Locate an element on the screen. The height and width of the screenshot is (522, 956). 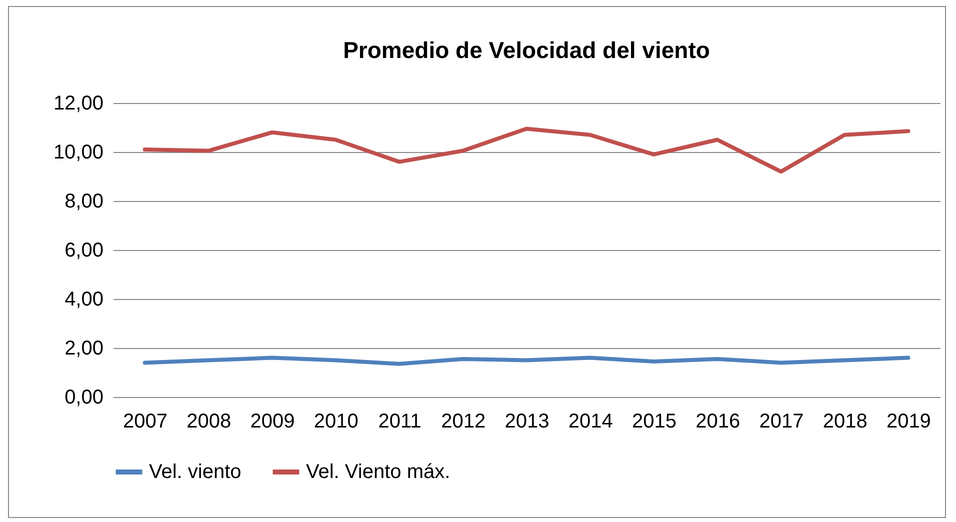
y-tick-label: 10,00 is located at coordinates (78, 153).